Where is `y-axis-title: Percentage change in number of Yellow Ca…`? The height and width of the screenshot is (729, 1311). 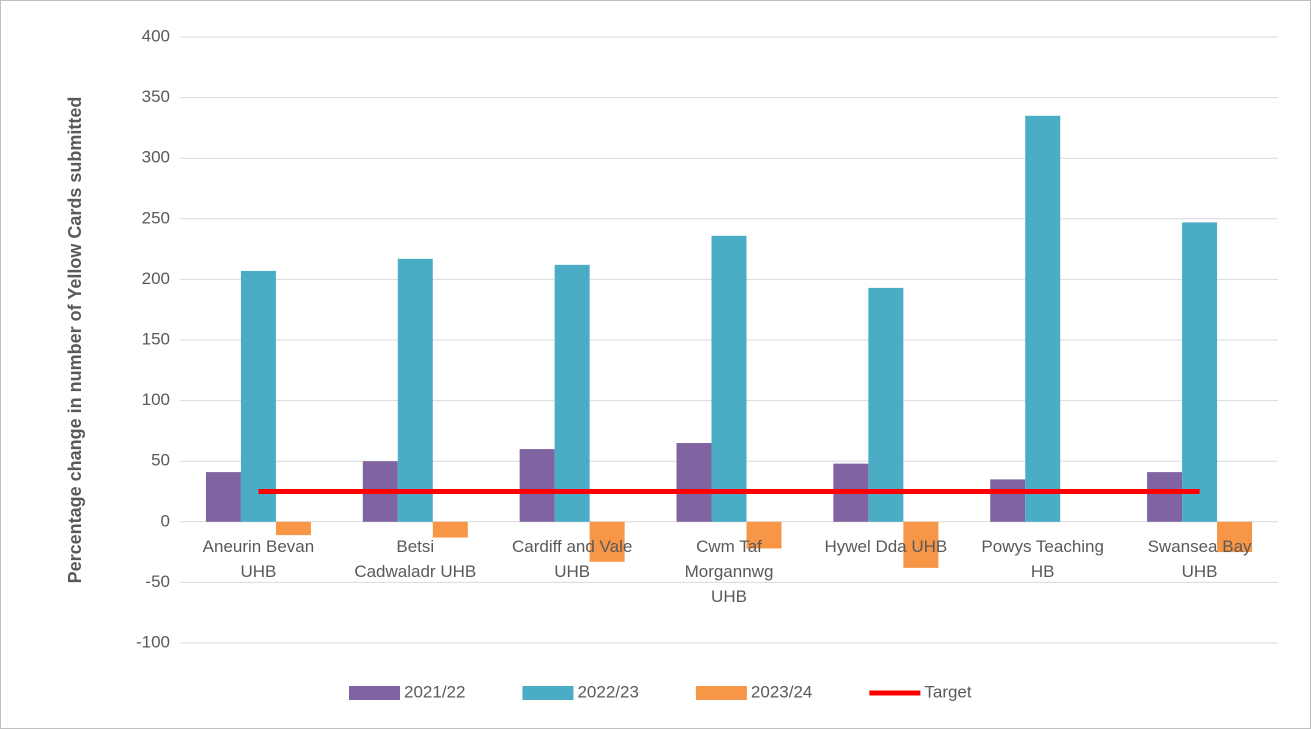 y-axis-title: Percentage change in number of Yellow Ca… is located at coordinates (75, 340).